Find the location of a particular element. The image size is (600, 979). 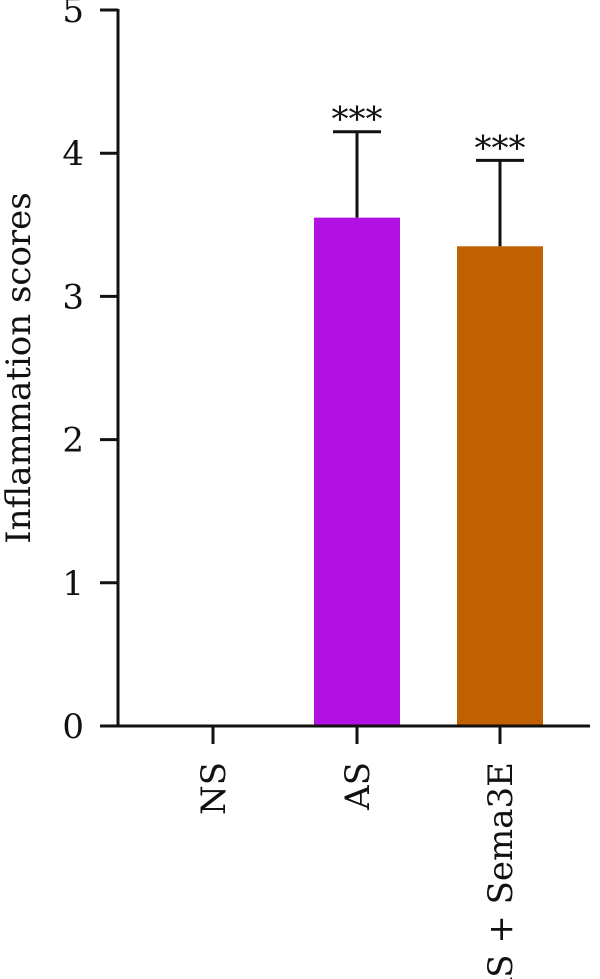

y-axis-ticks: 0 1 2 3 4 5 is located at coordinates (90, 373).